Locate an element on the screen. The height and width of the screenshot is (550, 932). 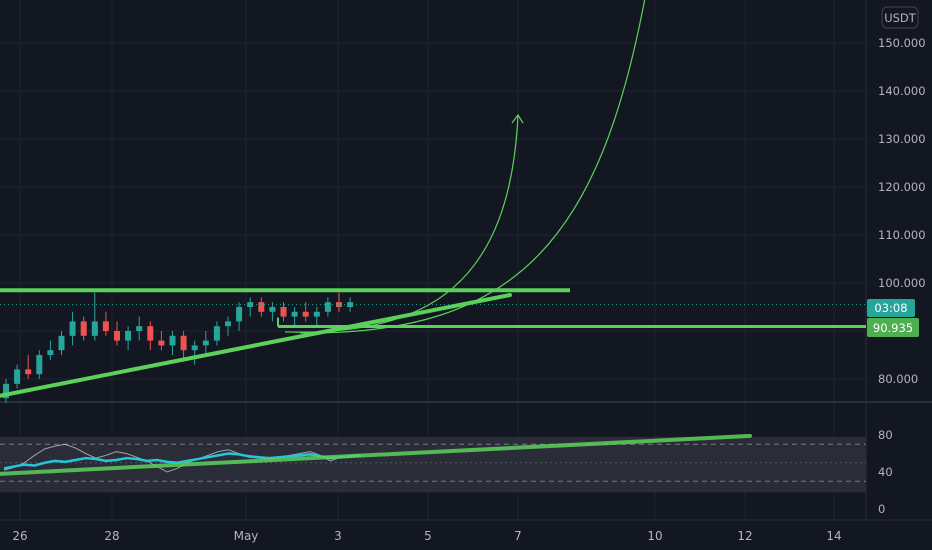
level-price-badge-box is located at coordinates (893, 327).